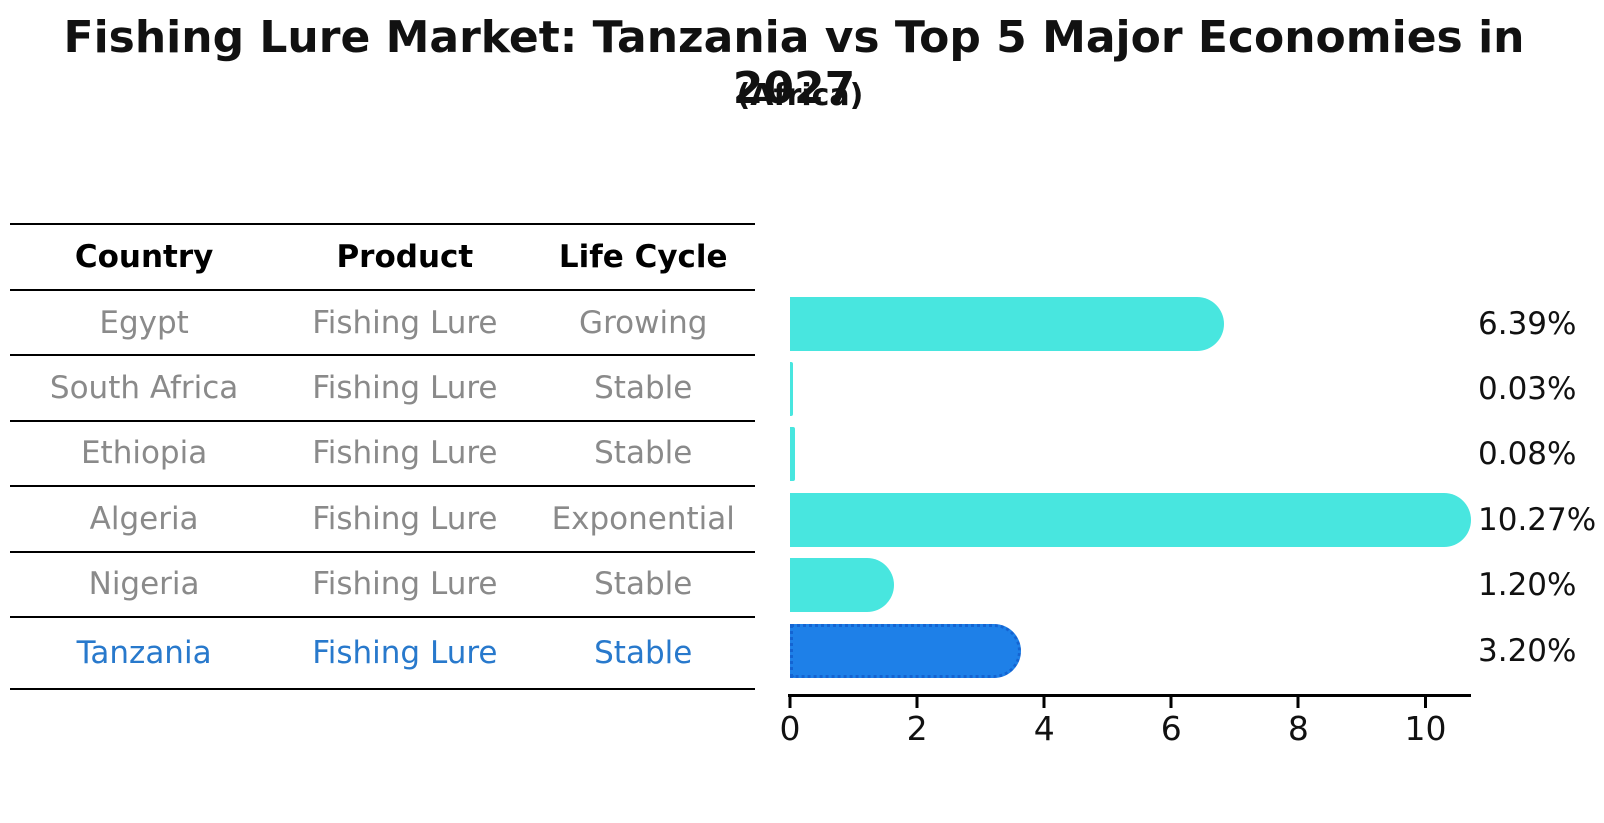 The height and width of the screenshot is (823, 1604). What do you see at coordinates (144, 652) in the screenshot?
I see `cell-country: Tanzania` at bounding box center [144, 652].